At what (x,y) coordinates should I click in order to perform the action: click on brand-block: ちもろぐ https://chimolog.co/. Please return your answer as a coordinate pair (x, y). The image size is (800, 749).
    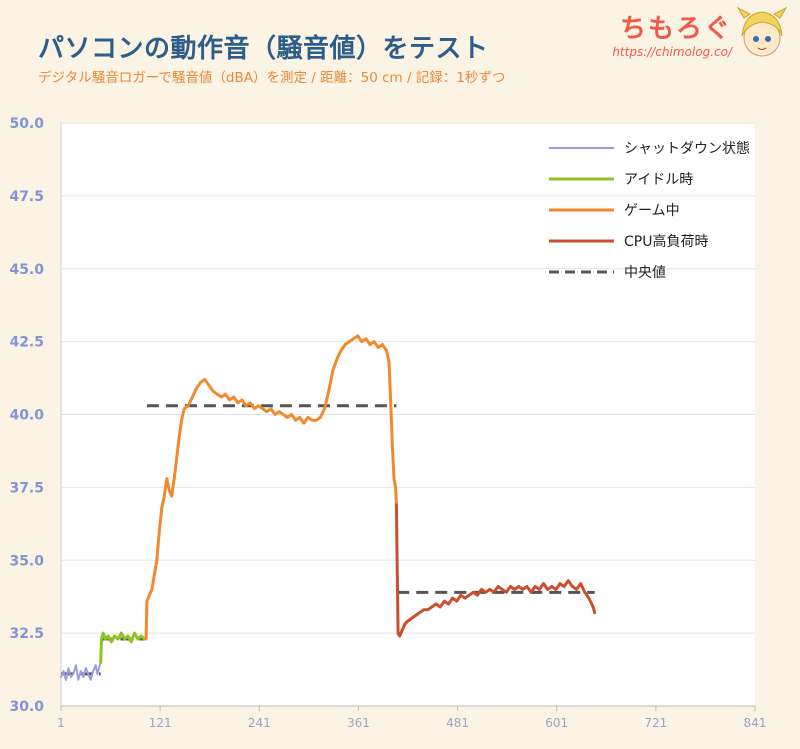
    Looking at the image, I should click on (672, 33).